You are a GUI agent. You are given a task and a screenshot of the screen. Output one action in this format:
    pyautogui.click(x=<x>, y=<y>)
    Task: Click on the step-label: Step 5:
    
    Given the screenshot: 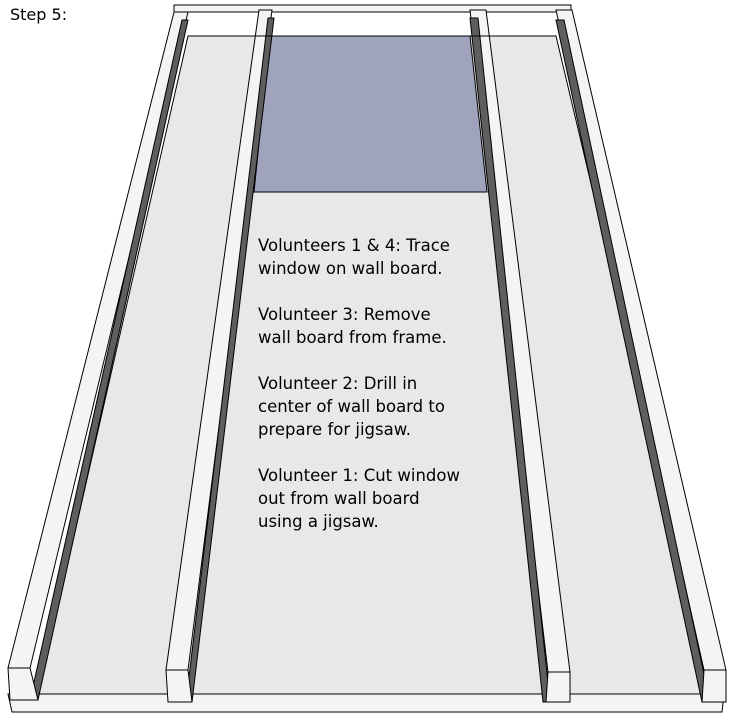 What is the action you would take?
    pyautogui.click(x=39, y=14)
    